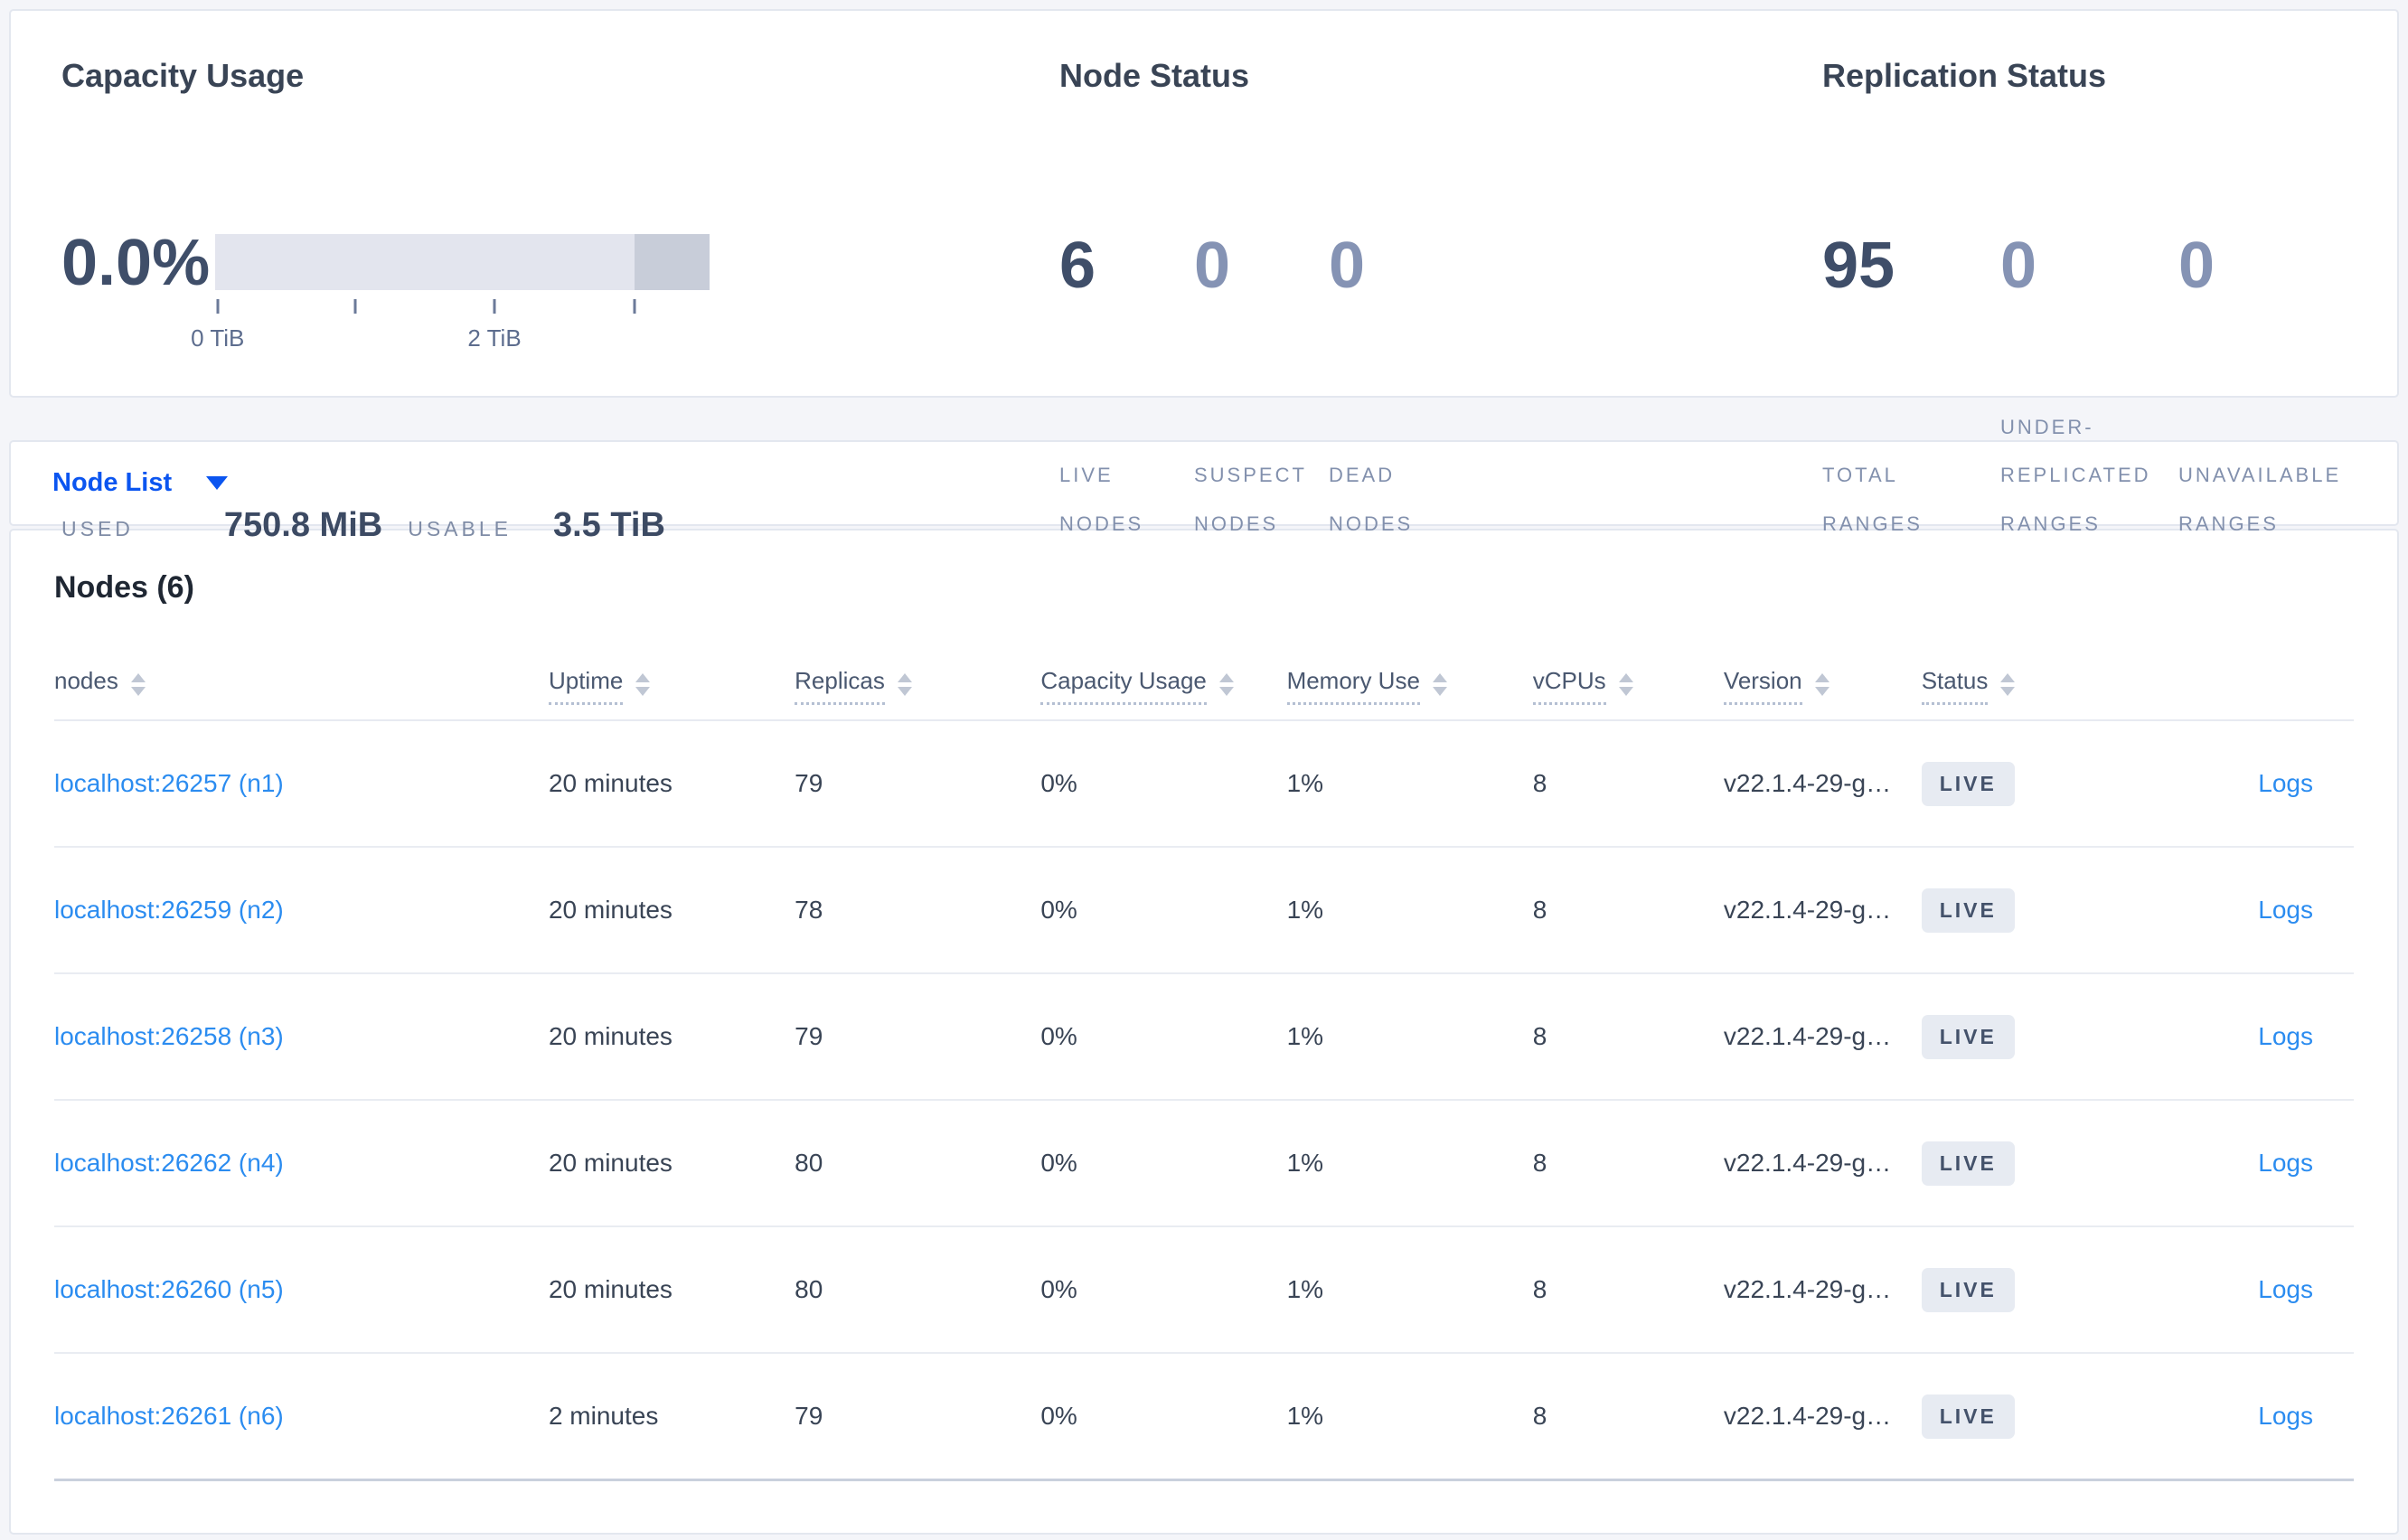  I want to click on total-ranges-label: TOTAL RANGES, so click(1872, 500).